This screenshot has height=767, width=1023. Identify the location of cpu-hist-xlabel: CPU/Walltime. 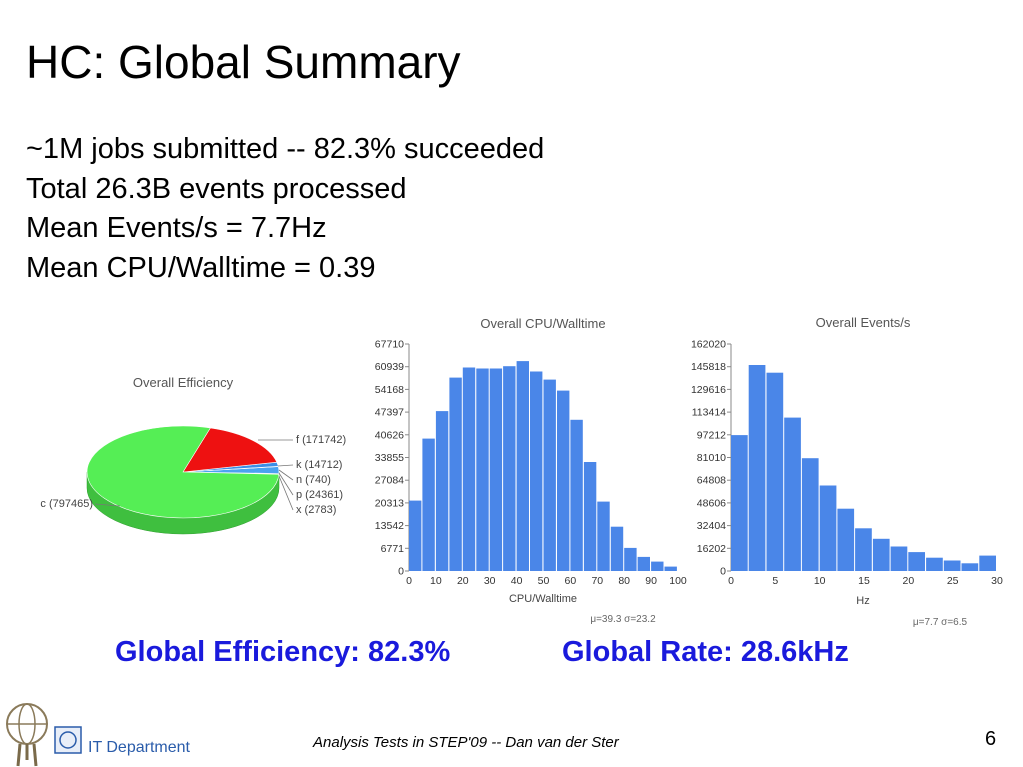
(543, 599).